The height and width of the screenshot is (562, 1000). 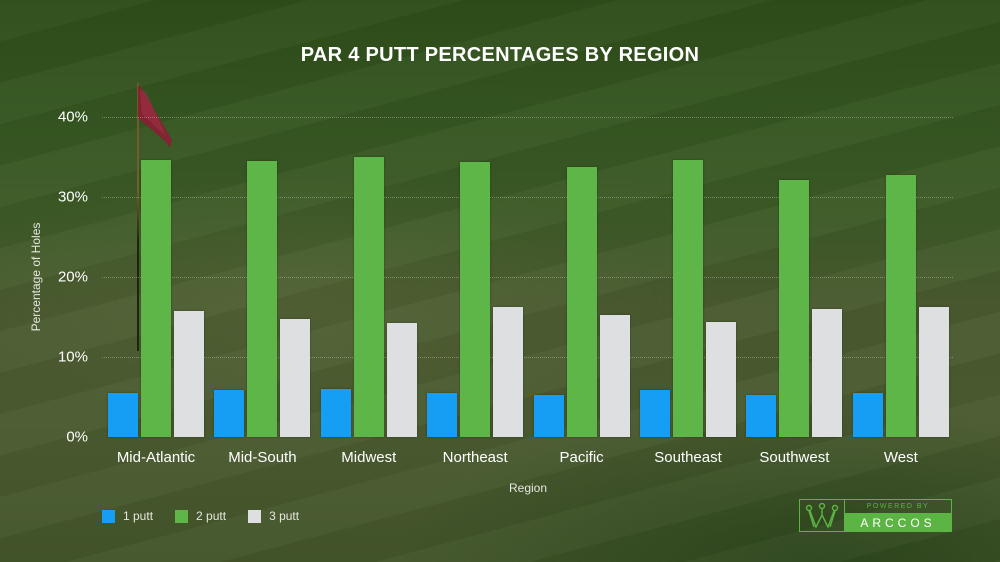 I want to click on legend-item: 1 putt, so click(x=127, y=516).